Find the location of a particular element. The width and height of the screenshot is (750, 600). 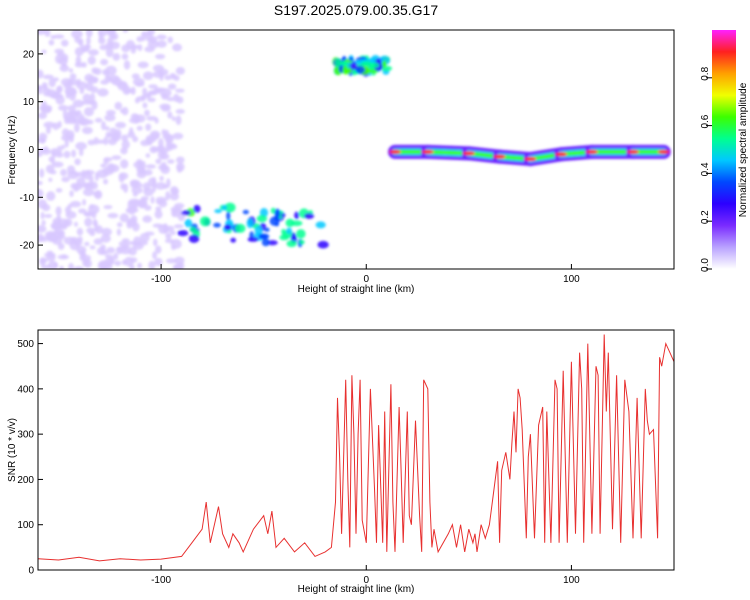

spectrogram-ytick-label: -10 is located at coordinates (27, 198).